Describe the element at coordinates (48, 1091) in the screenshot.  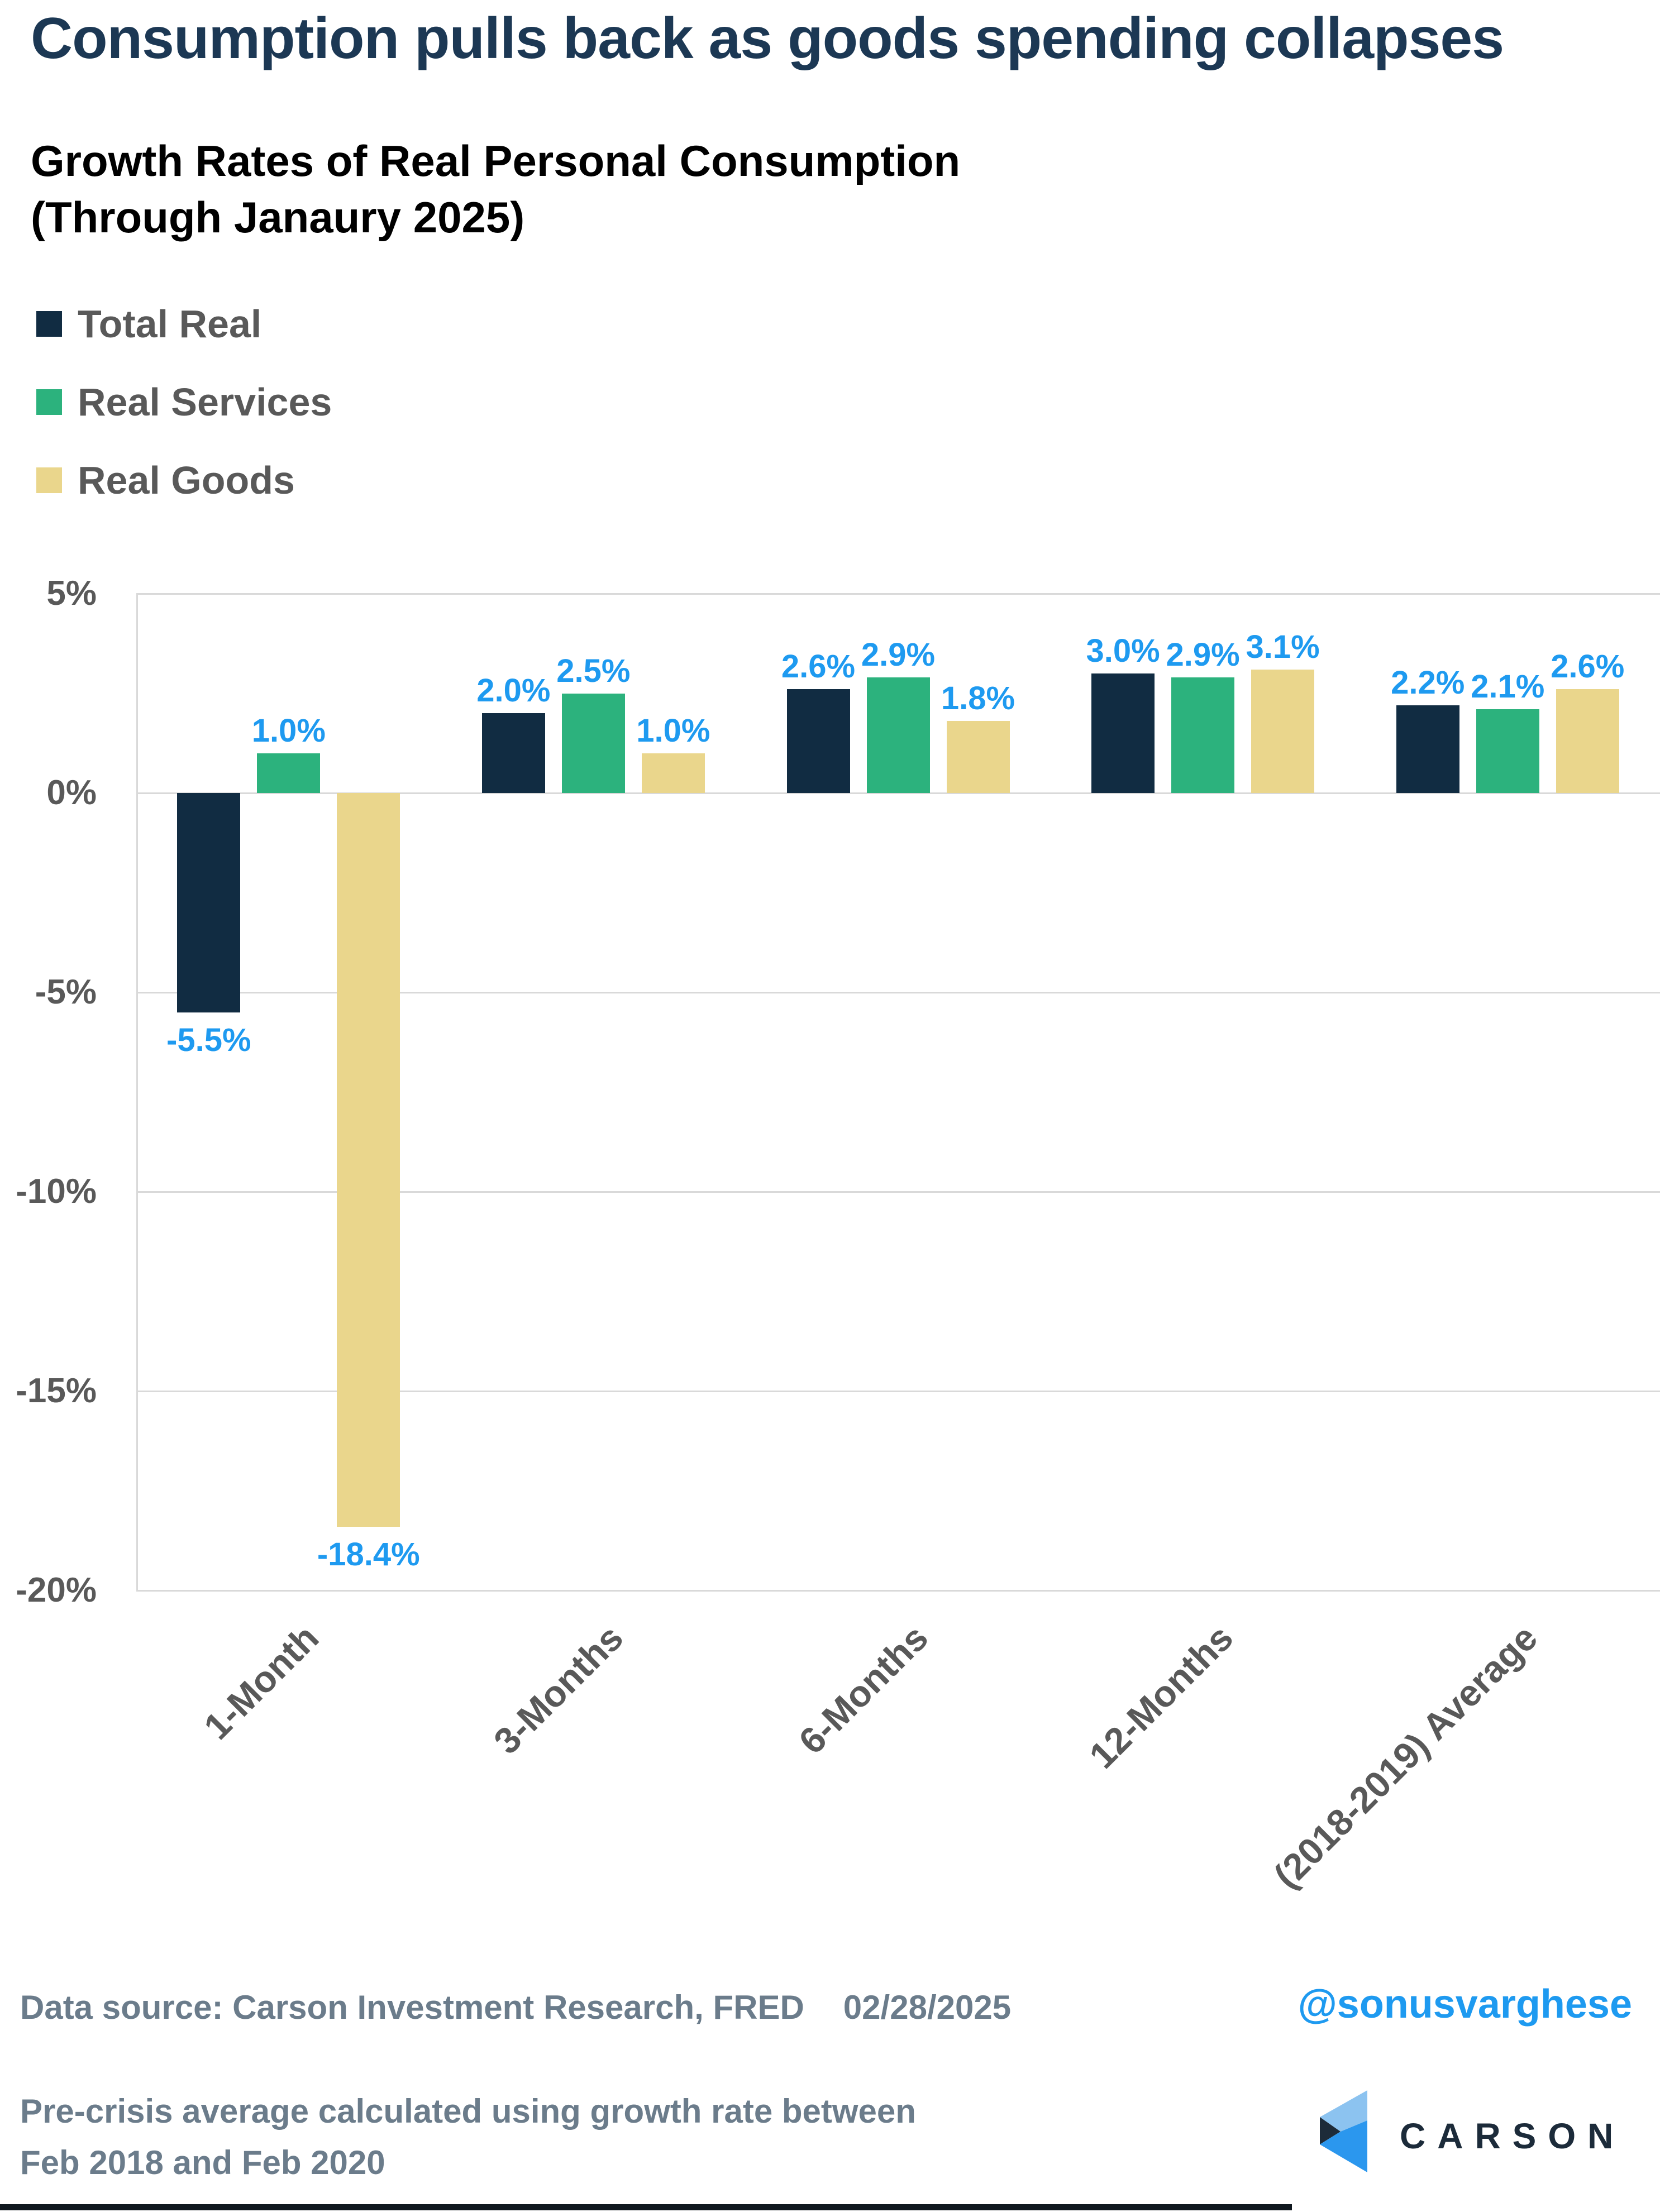
I see `y-axis: 5% 0% -5% -10% -15% -20%` at that location.